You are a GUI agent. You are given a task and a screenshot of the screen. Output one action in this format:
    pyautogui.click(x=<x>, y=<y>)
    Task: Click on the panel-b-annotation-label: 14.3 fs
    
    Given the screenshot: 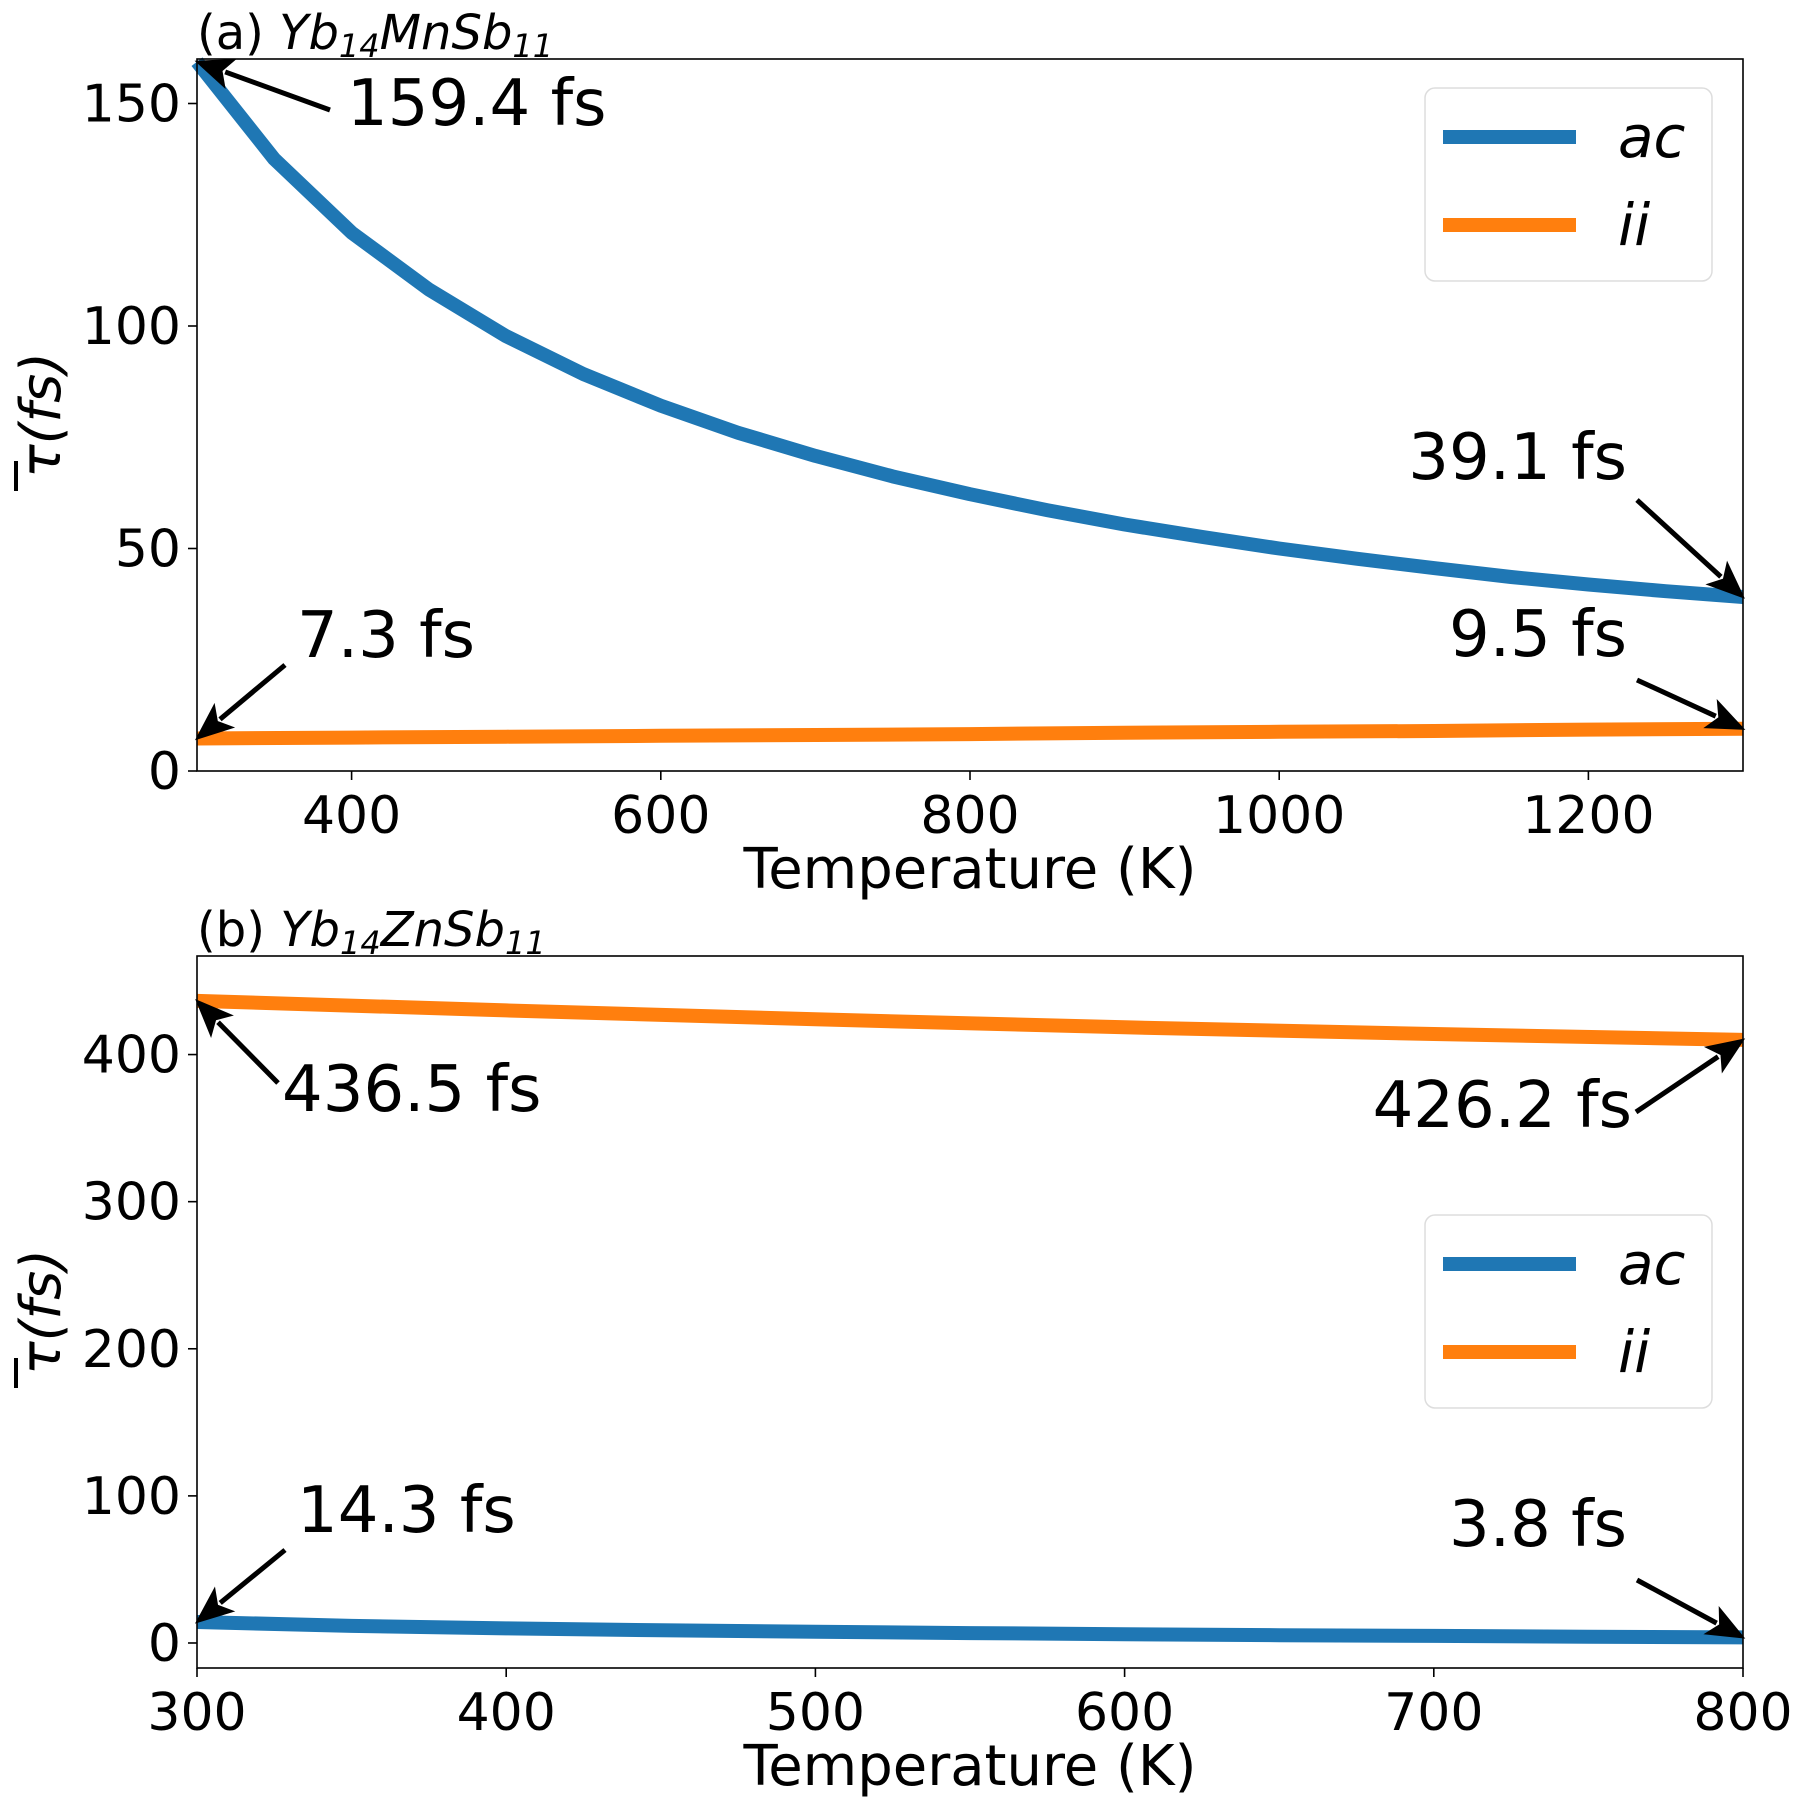 What is the action you would take?
    pyautogui.click(x=406, y=1511)
    